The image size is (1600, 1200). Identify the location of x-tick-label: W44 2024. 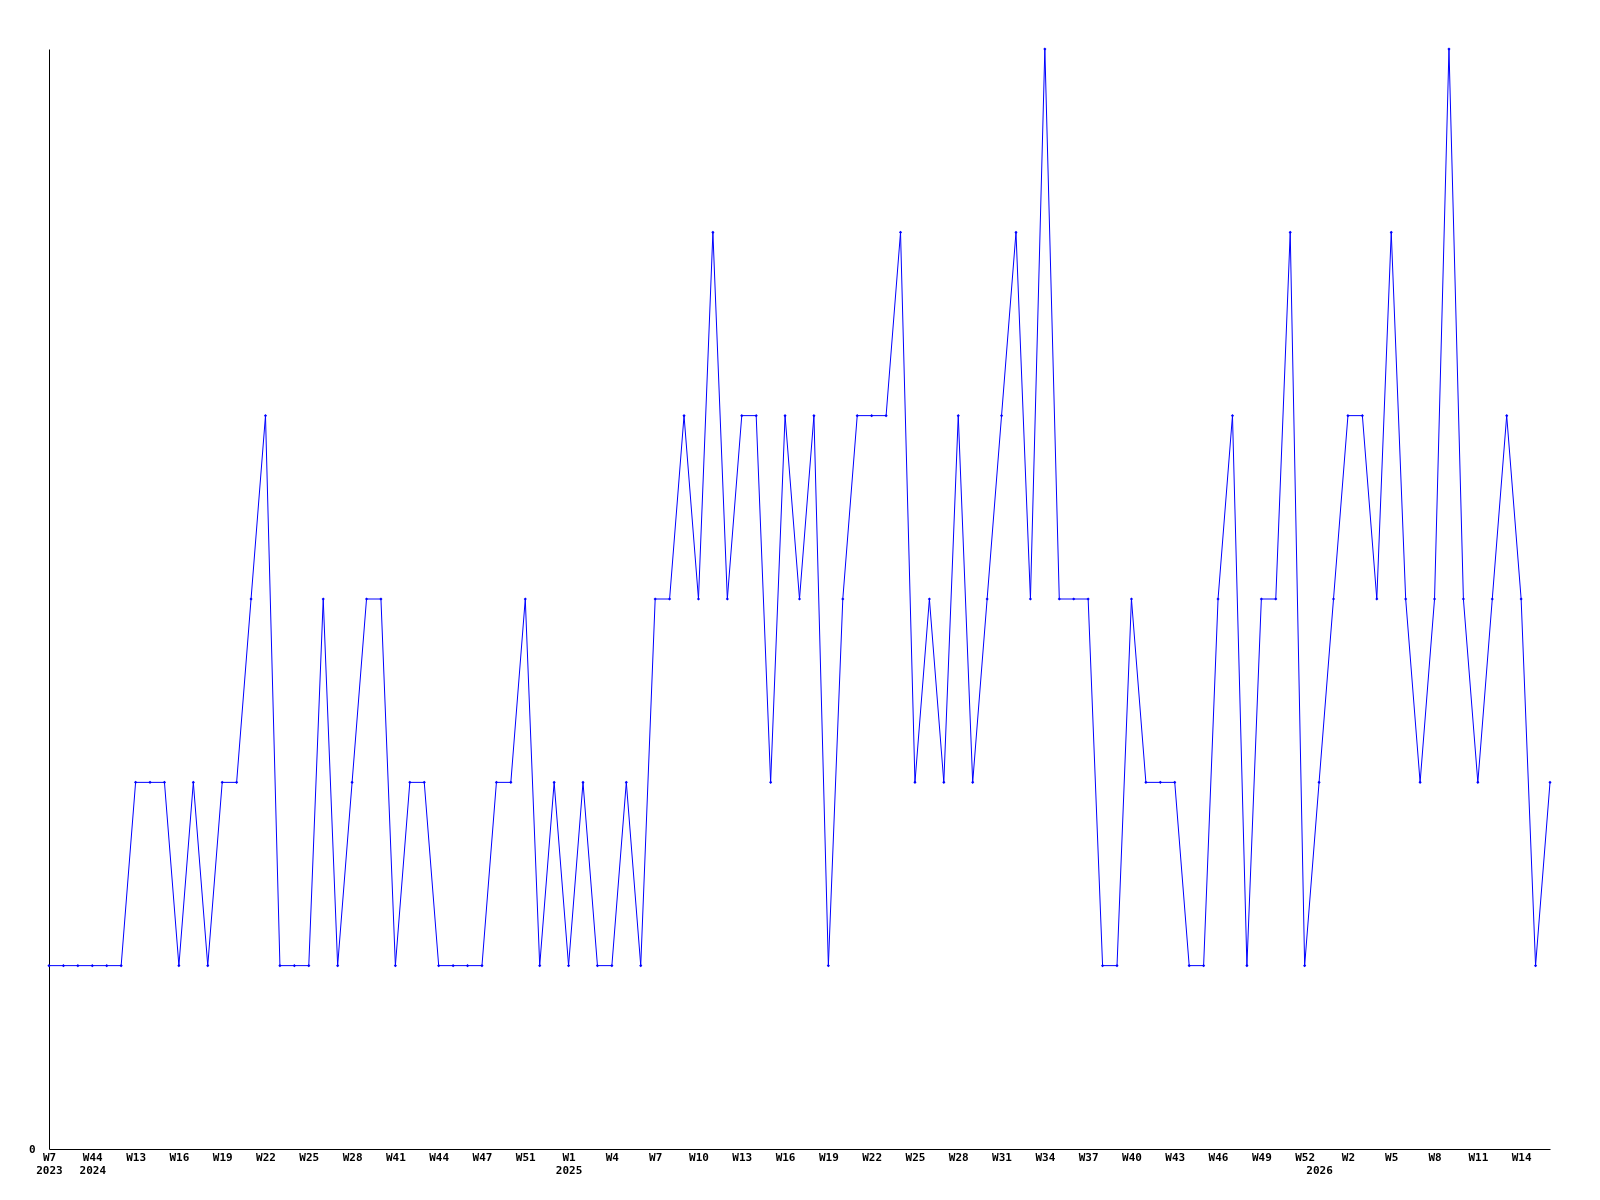
(93, 1163).